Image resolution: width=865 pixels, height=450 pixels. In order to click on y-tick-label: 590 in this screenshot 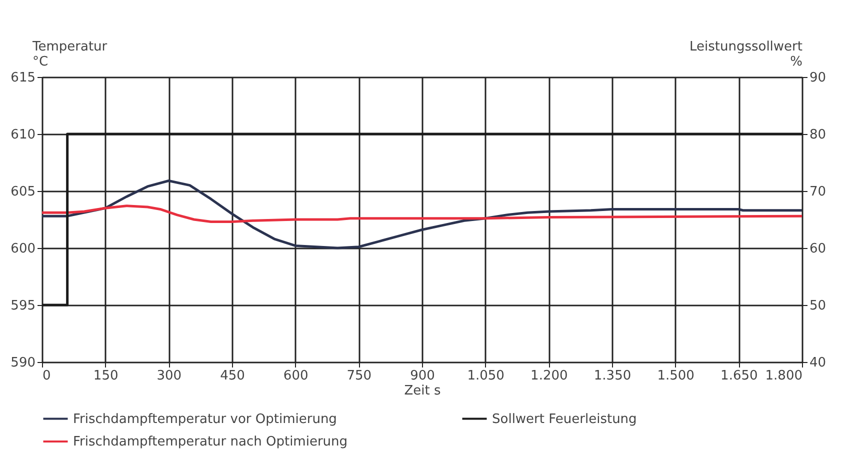, I will do `click(23, 363)`.